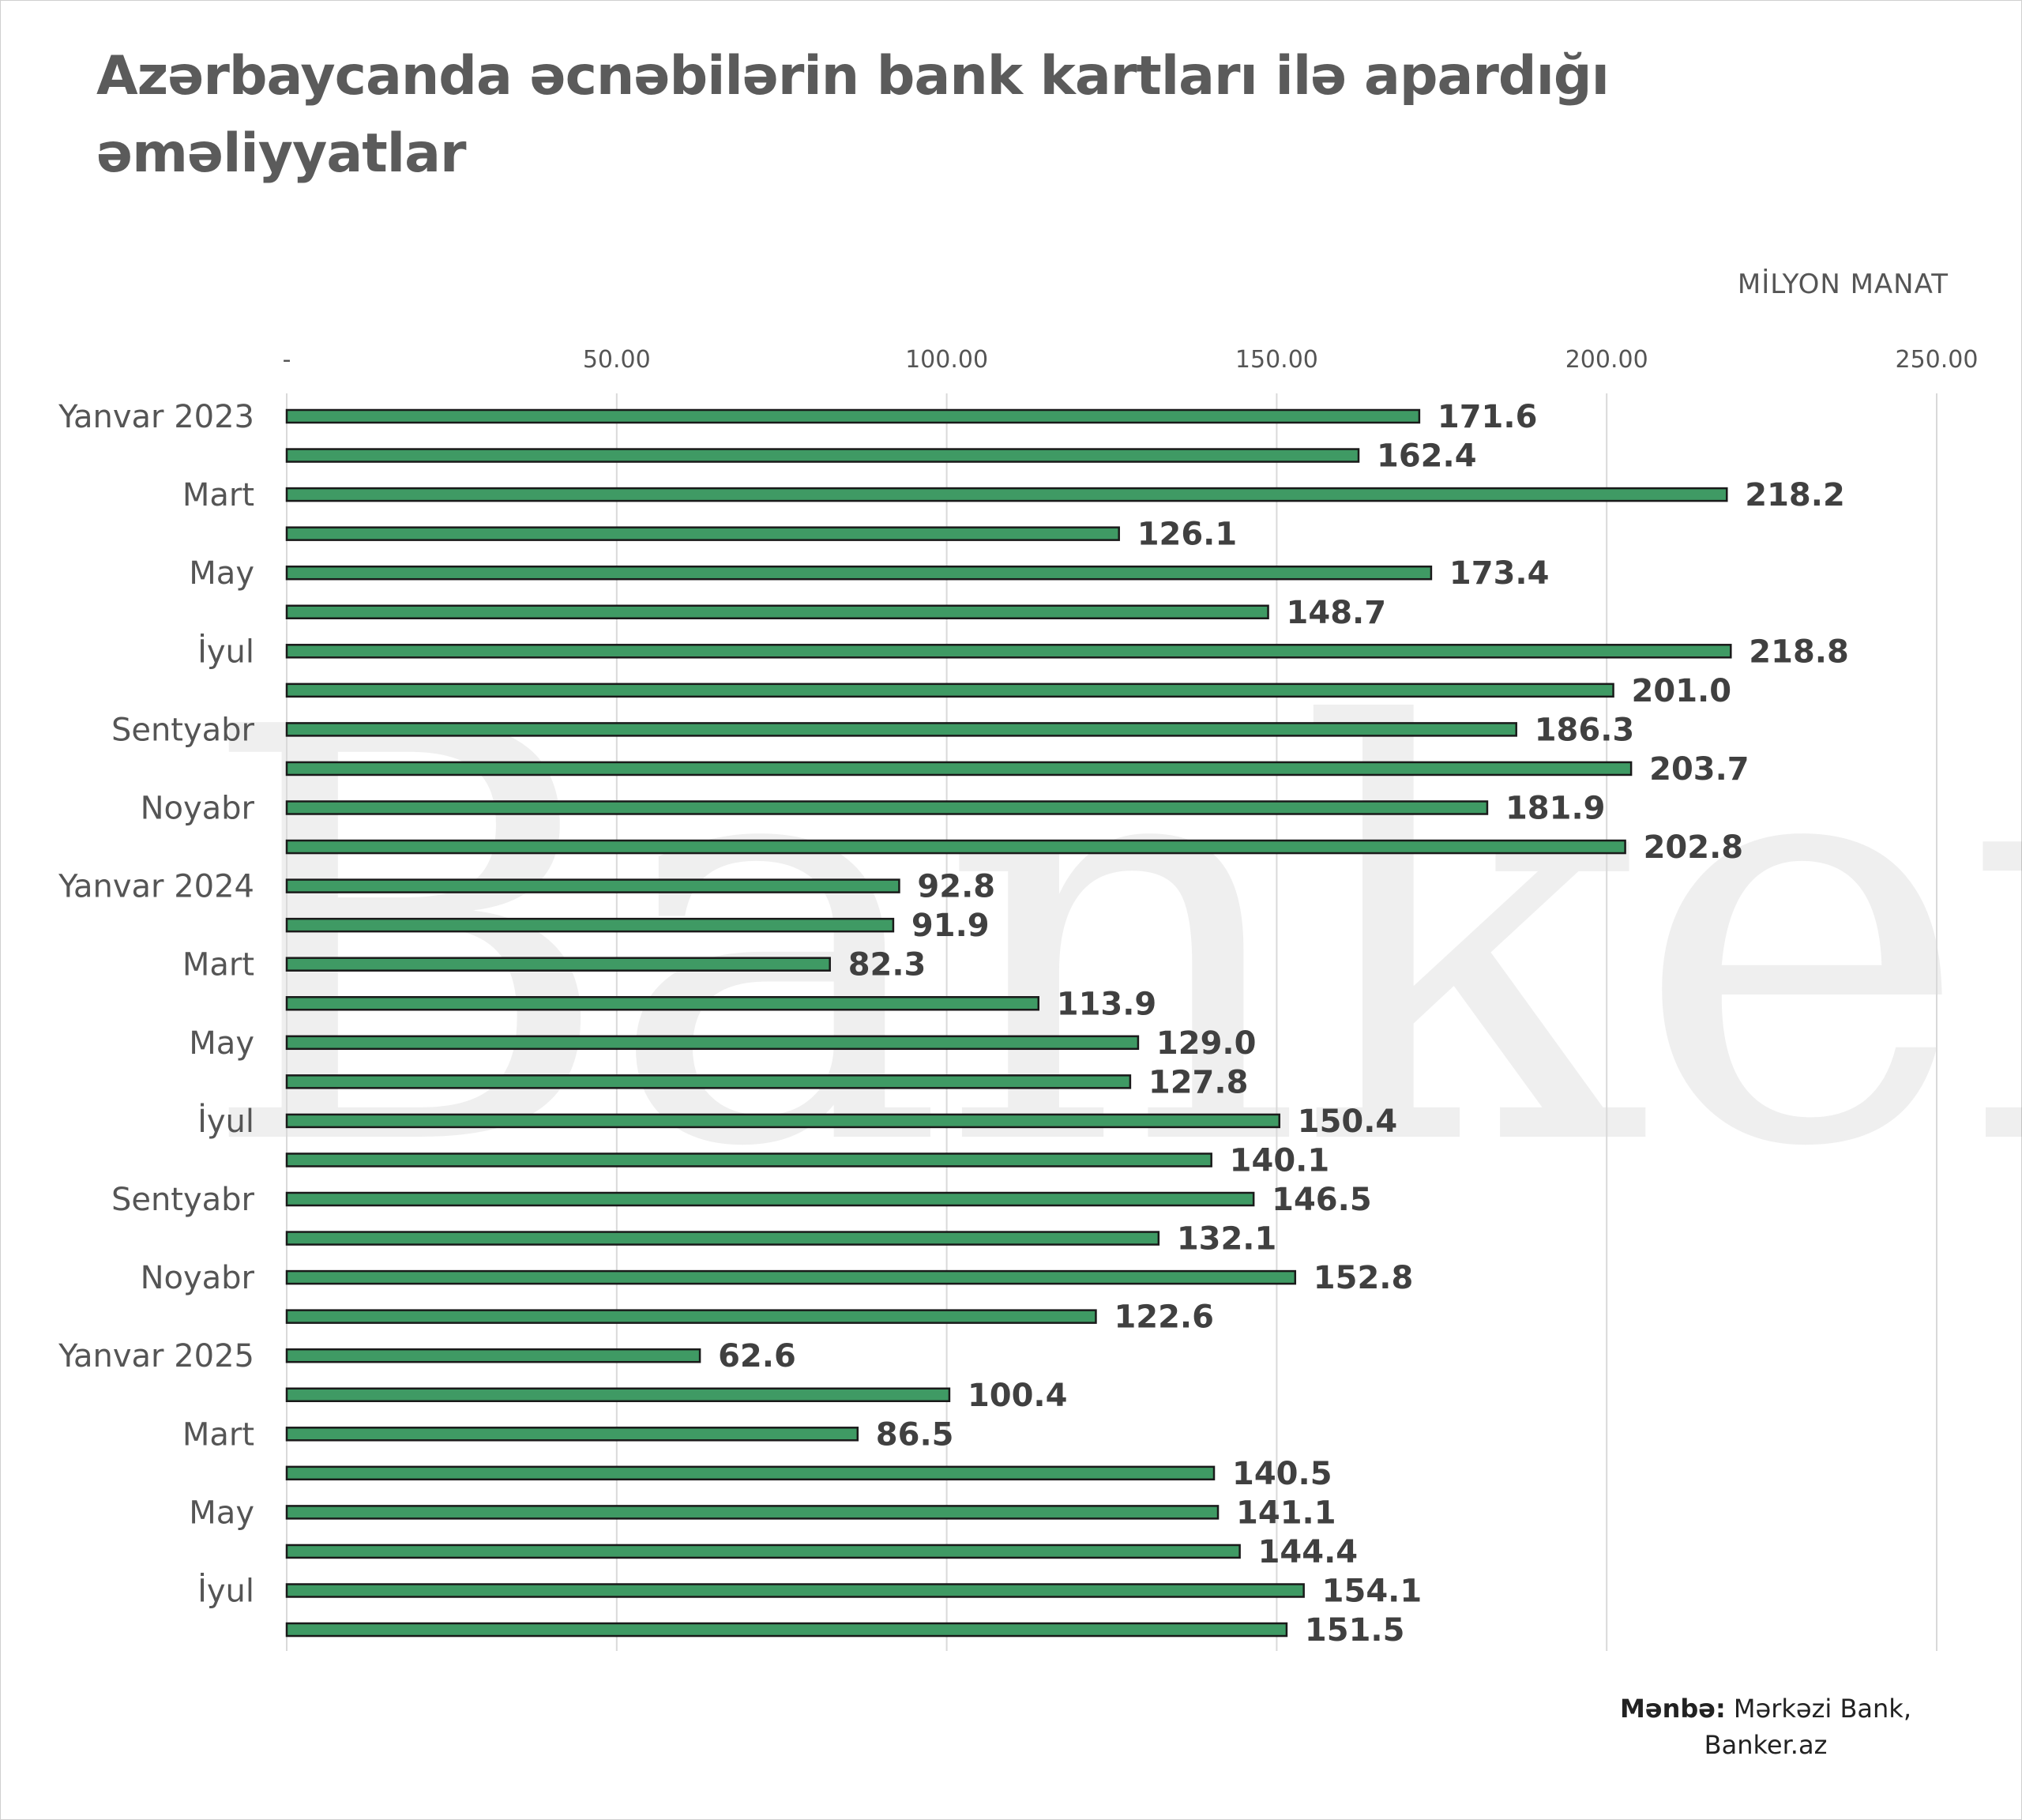 The height and width of the screenshot is (1820, 2022). What do you see at coordinates (1555, 809) in the screenshot?
I see `value-label: 181.9` at bounding box center [1555, 809].